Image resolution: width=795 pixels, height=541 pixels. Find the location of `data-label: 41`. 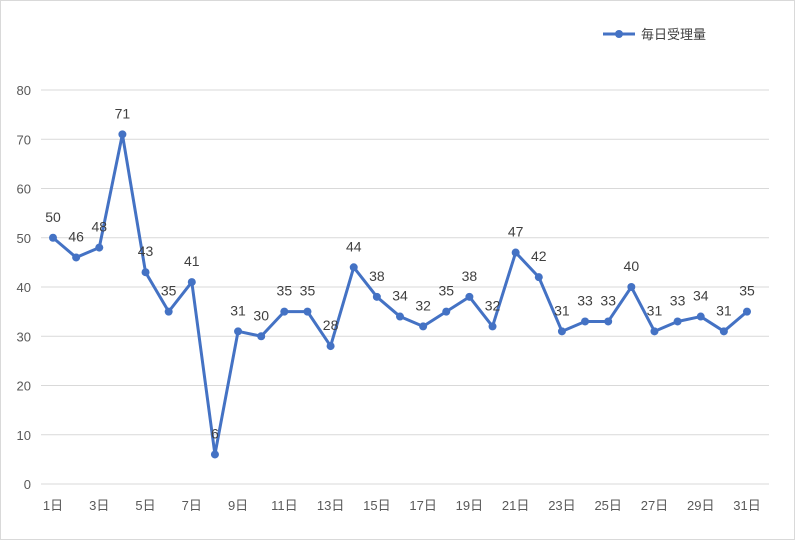

data-label: 41 is located at coordinates (192, 261).